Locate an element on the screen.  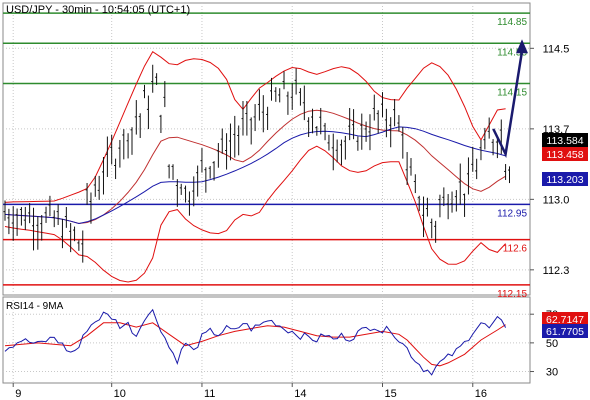
rsi-label: RSI14 - 9MA is located at coordinates (35, 306).